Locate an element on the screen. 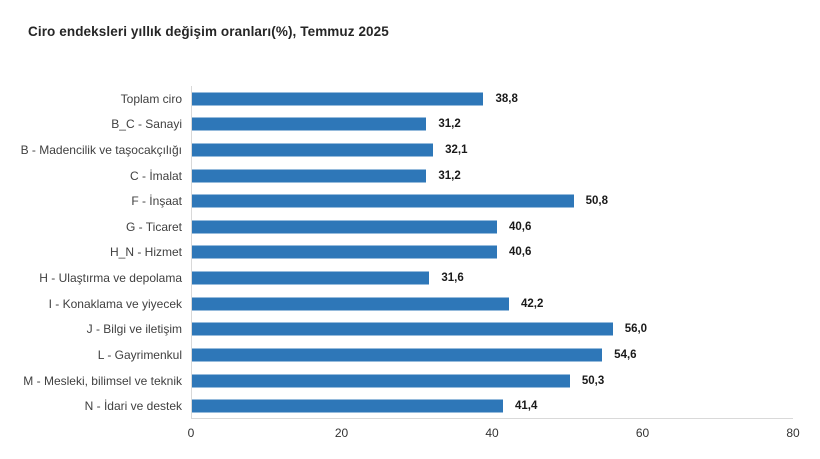 The height and width of the screenshot is (459, 820). value-label: 42,2 is located at coordinates (532, 303).